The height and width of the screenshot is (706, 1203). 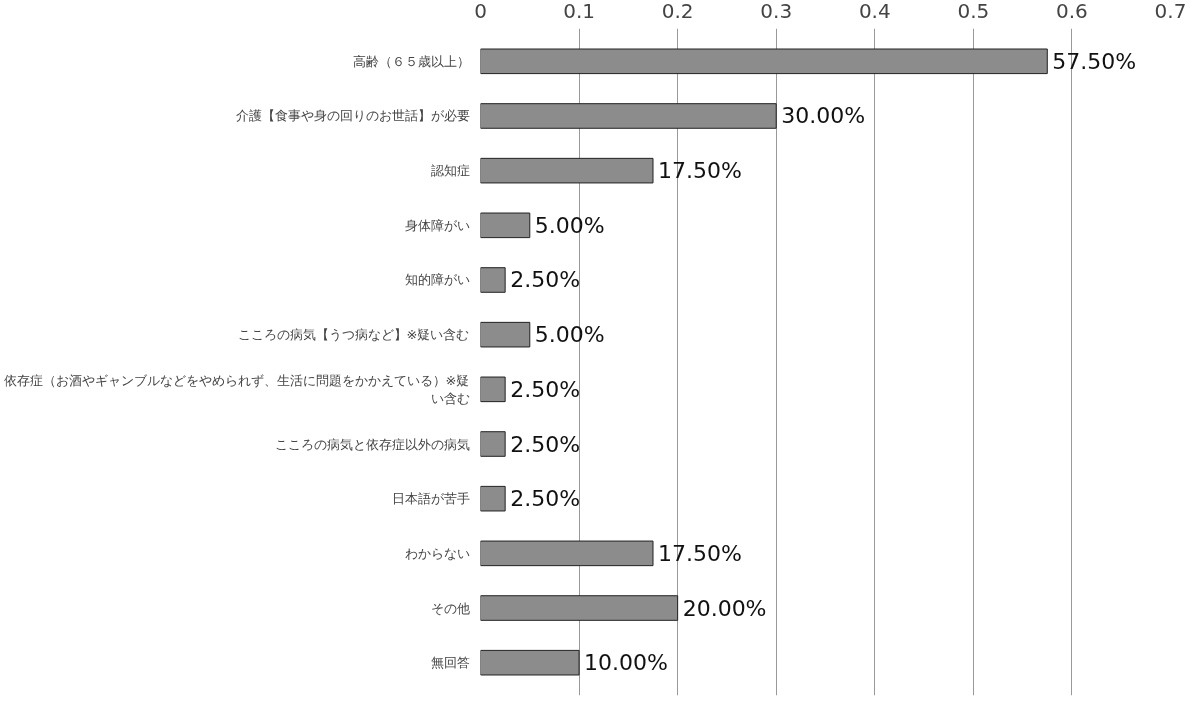 What do you see at coordinates (372, 444) in the screenshot?
I see `y-tick-label: こころの病気と依存症以外の病気` at bounding box center [372, 444].